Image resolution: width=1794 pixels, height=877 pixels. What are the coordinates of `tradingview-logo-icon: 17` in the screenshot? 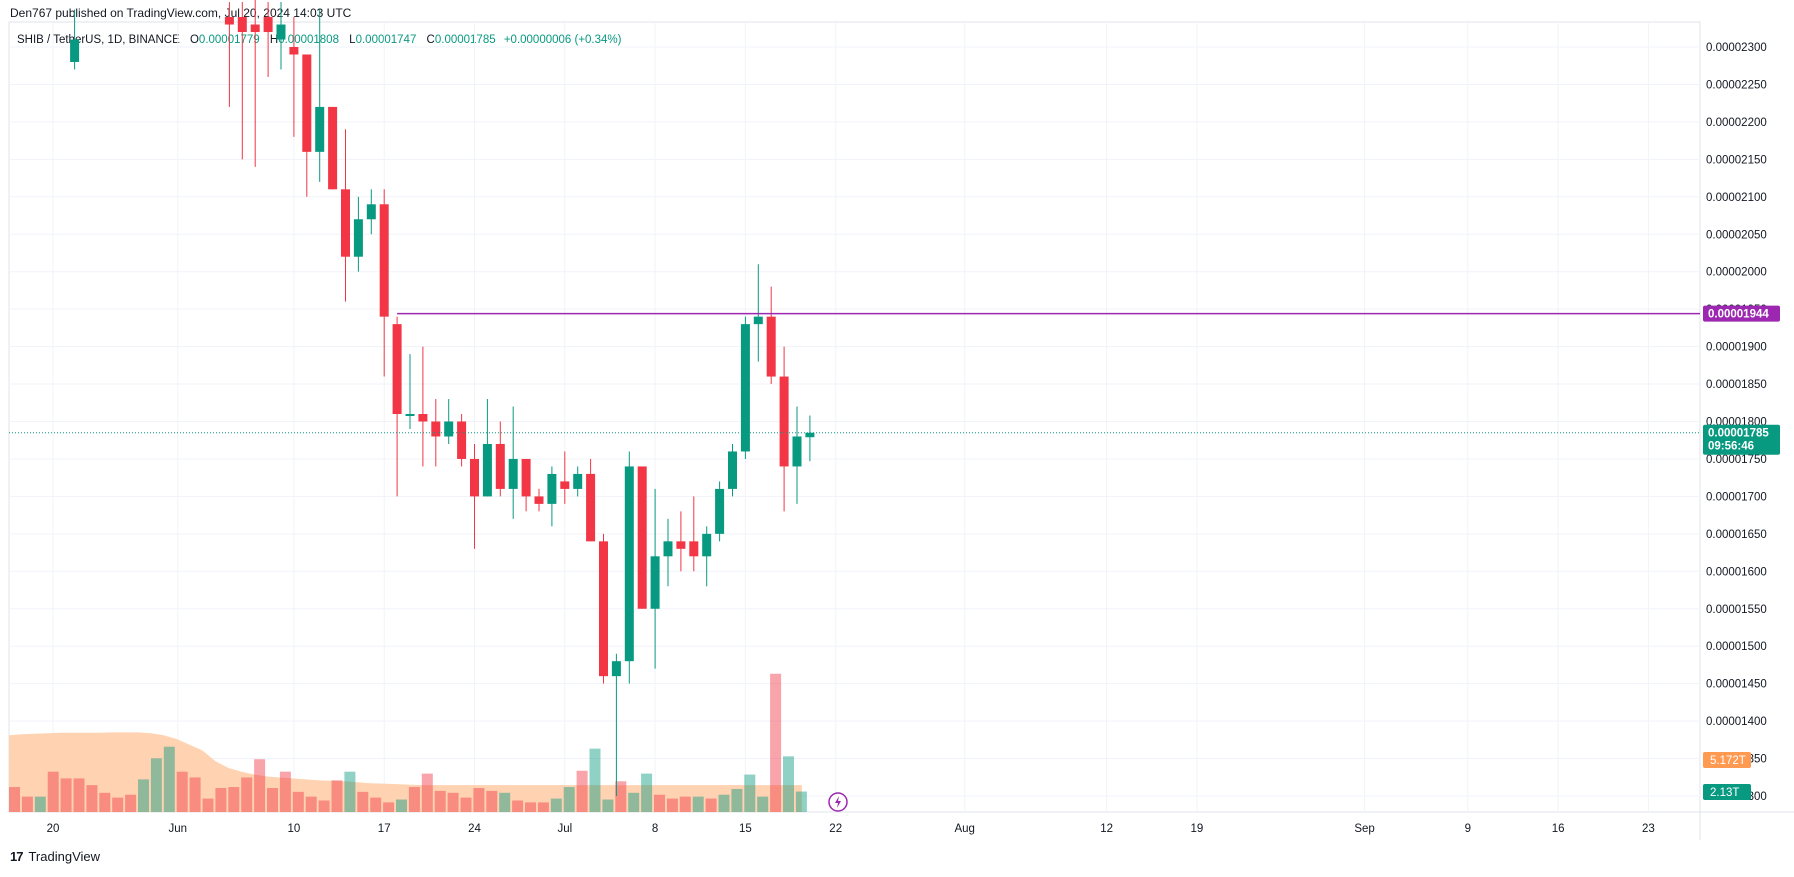 It's located at (17, 856).